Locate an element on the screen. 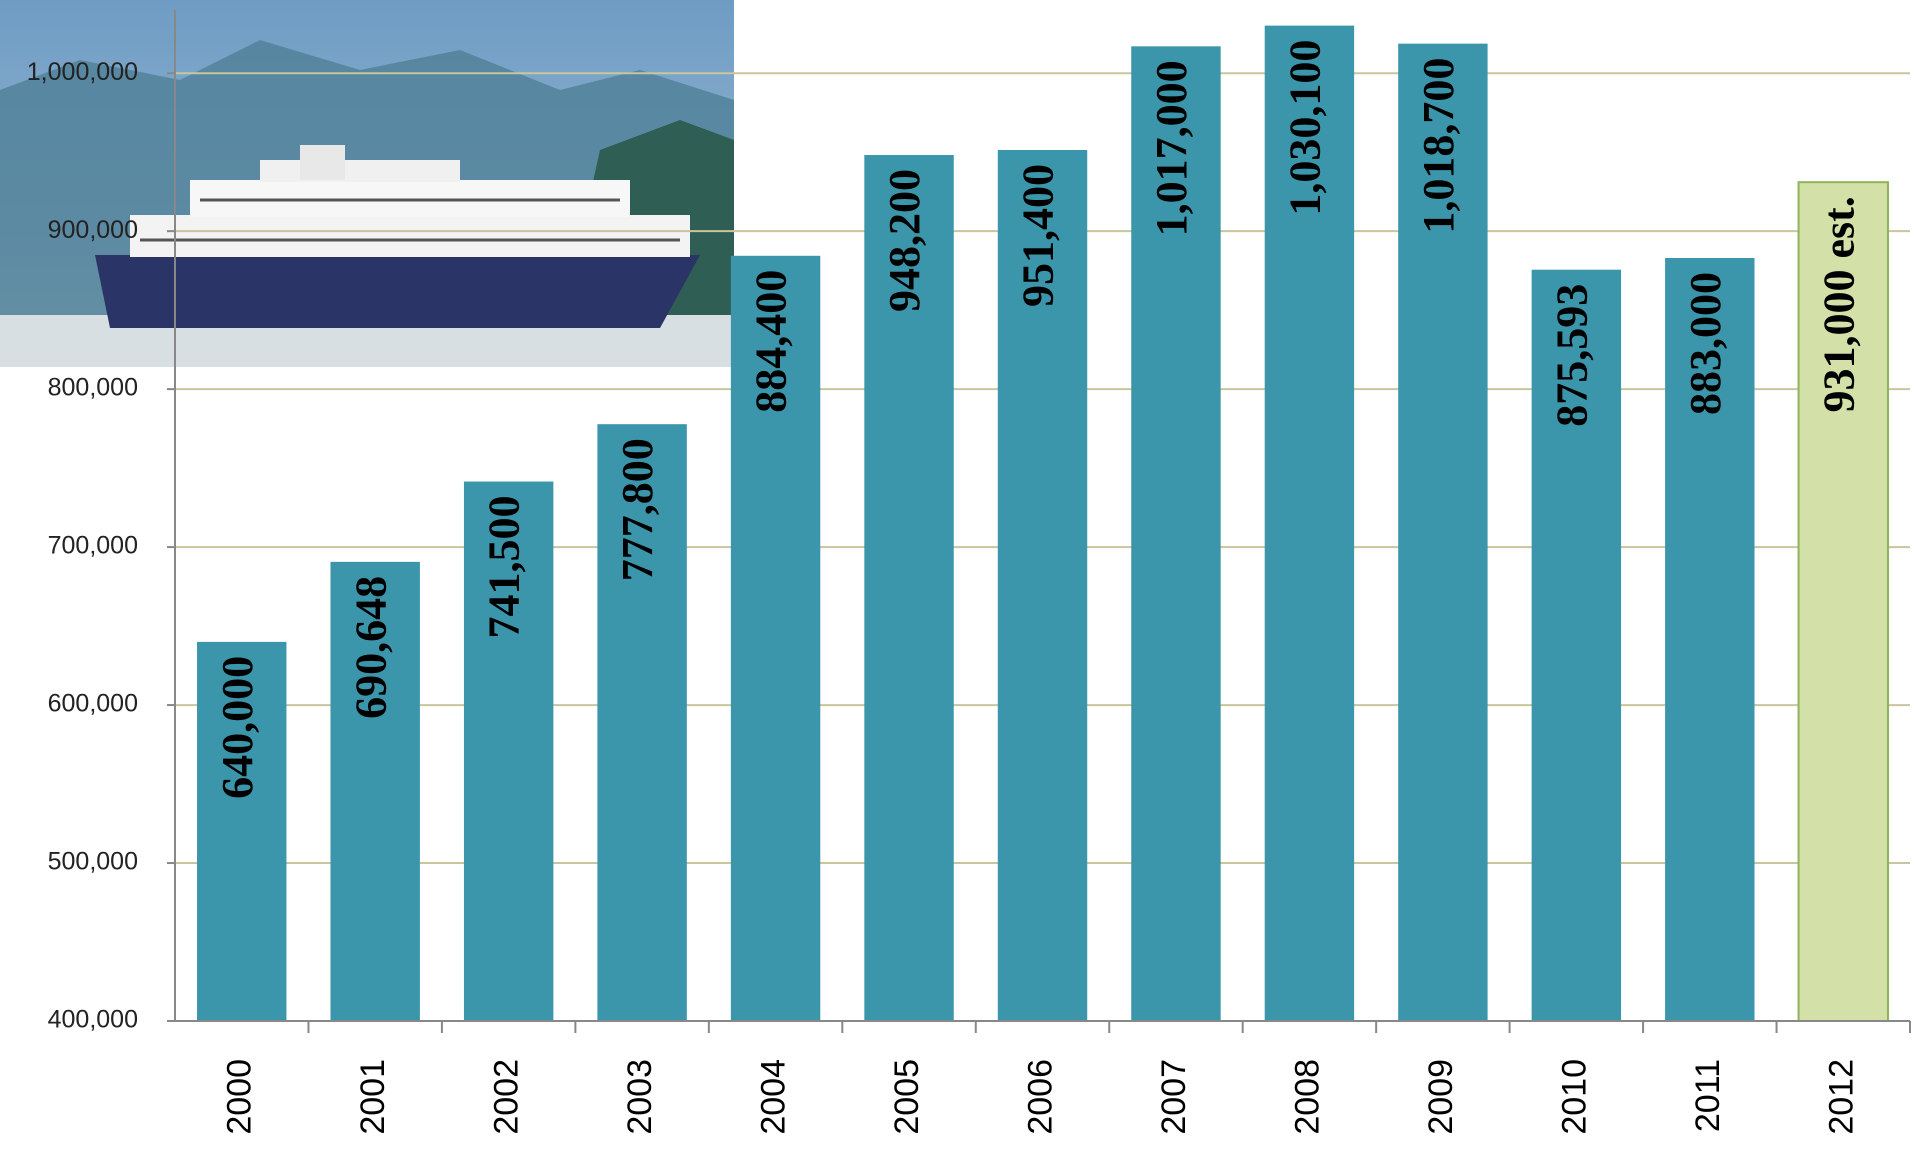  value-label: 951,400 is located at coordinates (1038, 235).